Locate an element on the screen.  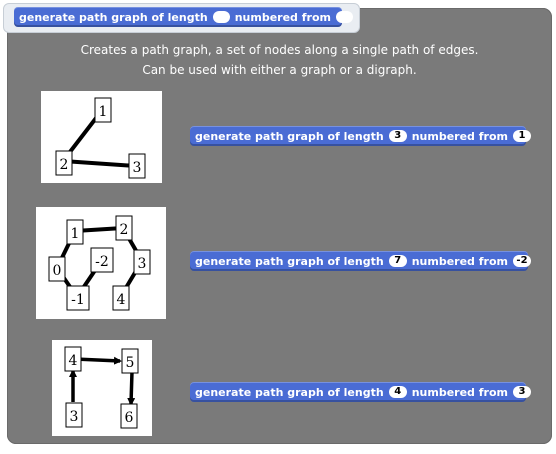
node-label: -2 is located at coordinates (102, 262).